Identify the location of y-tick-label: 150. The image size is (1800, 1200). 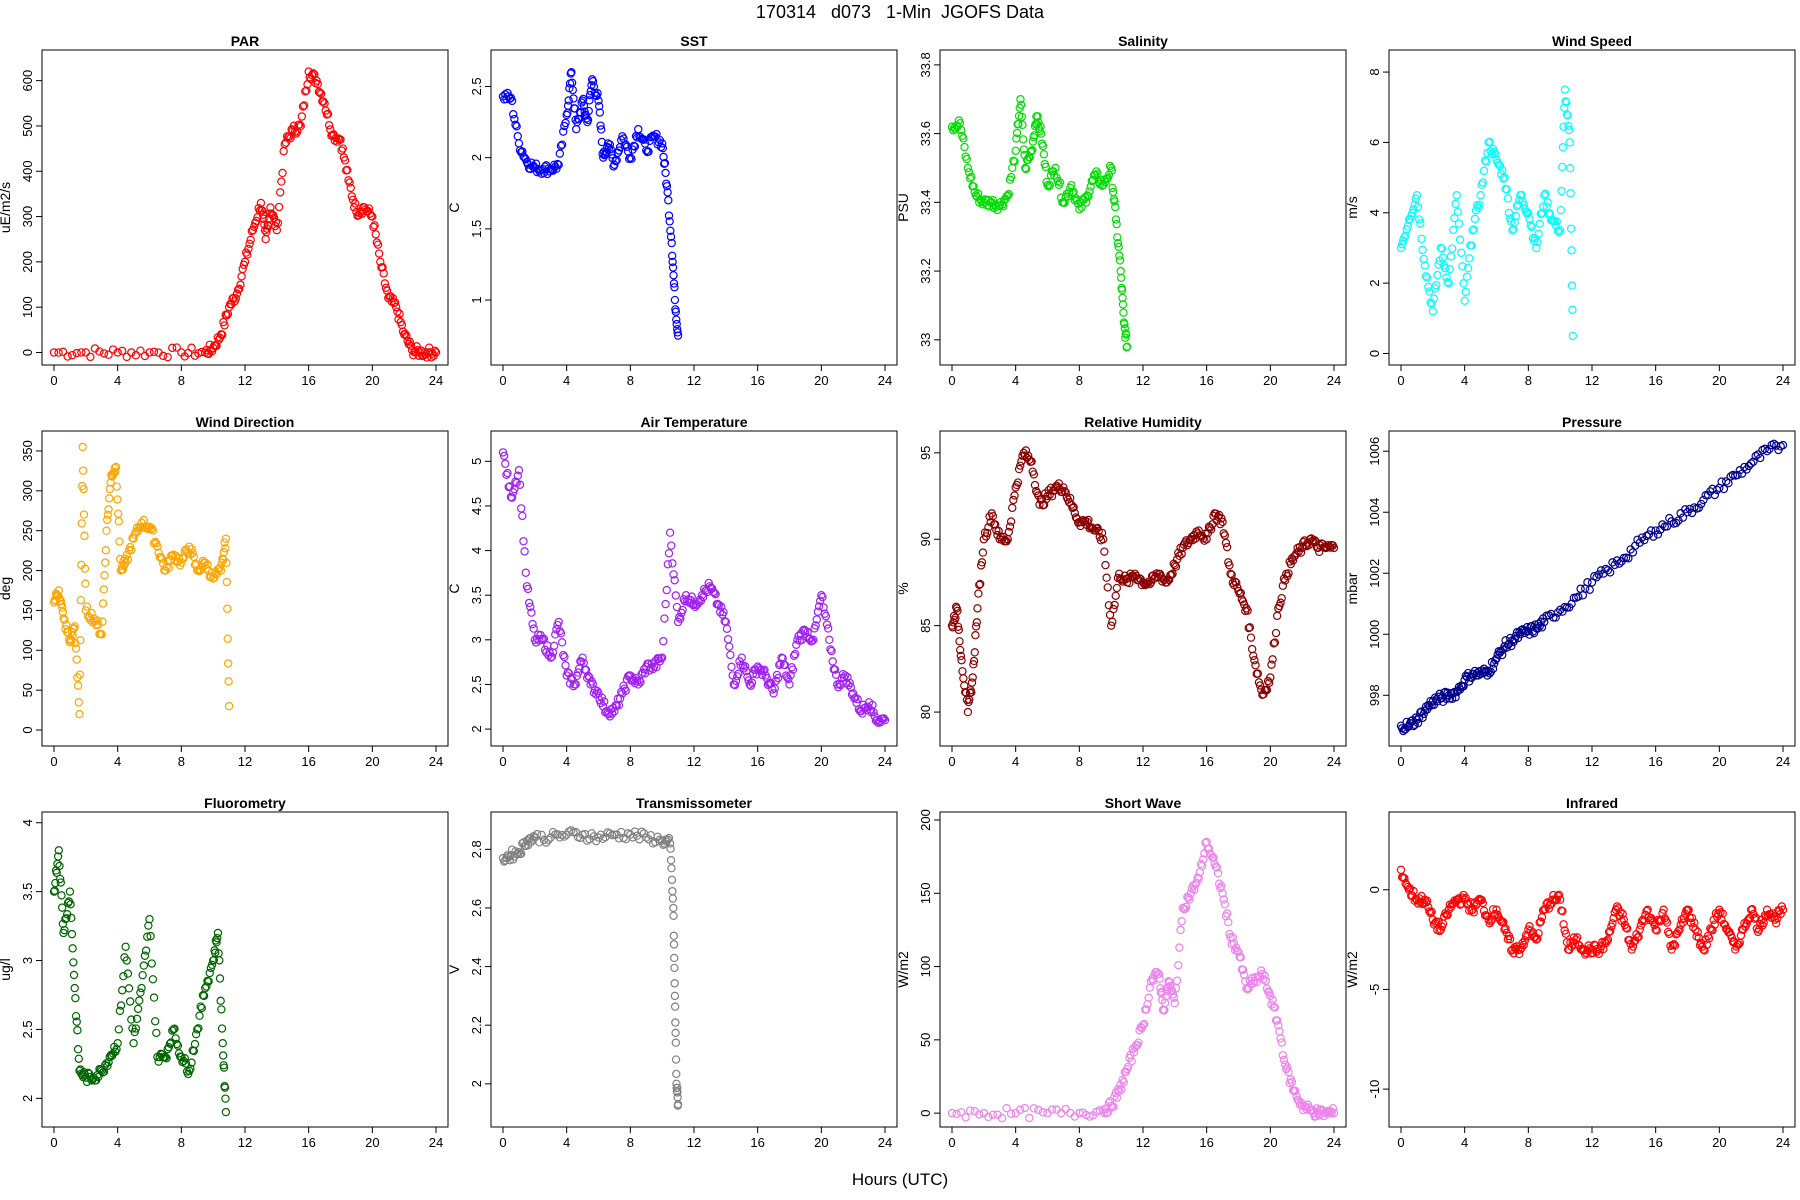
(27, 611).